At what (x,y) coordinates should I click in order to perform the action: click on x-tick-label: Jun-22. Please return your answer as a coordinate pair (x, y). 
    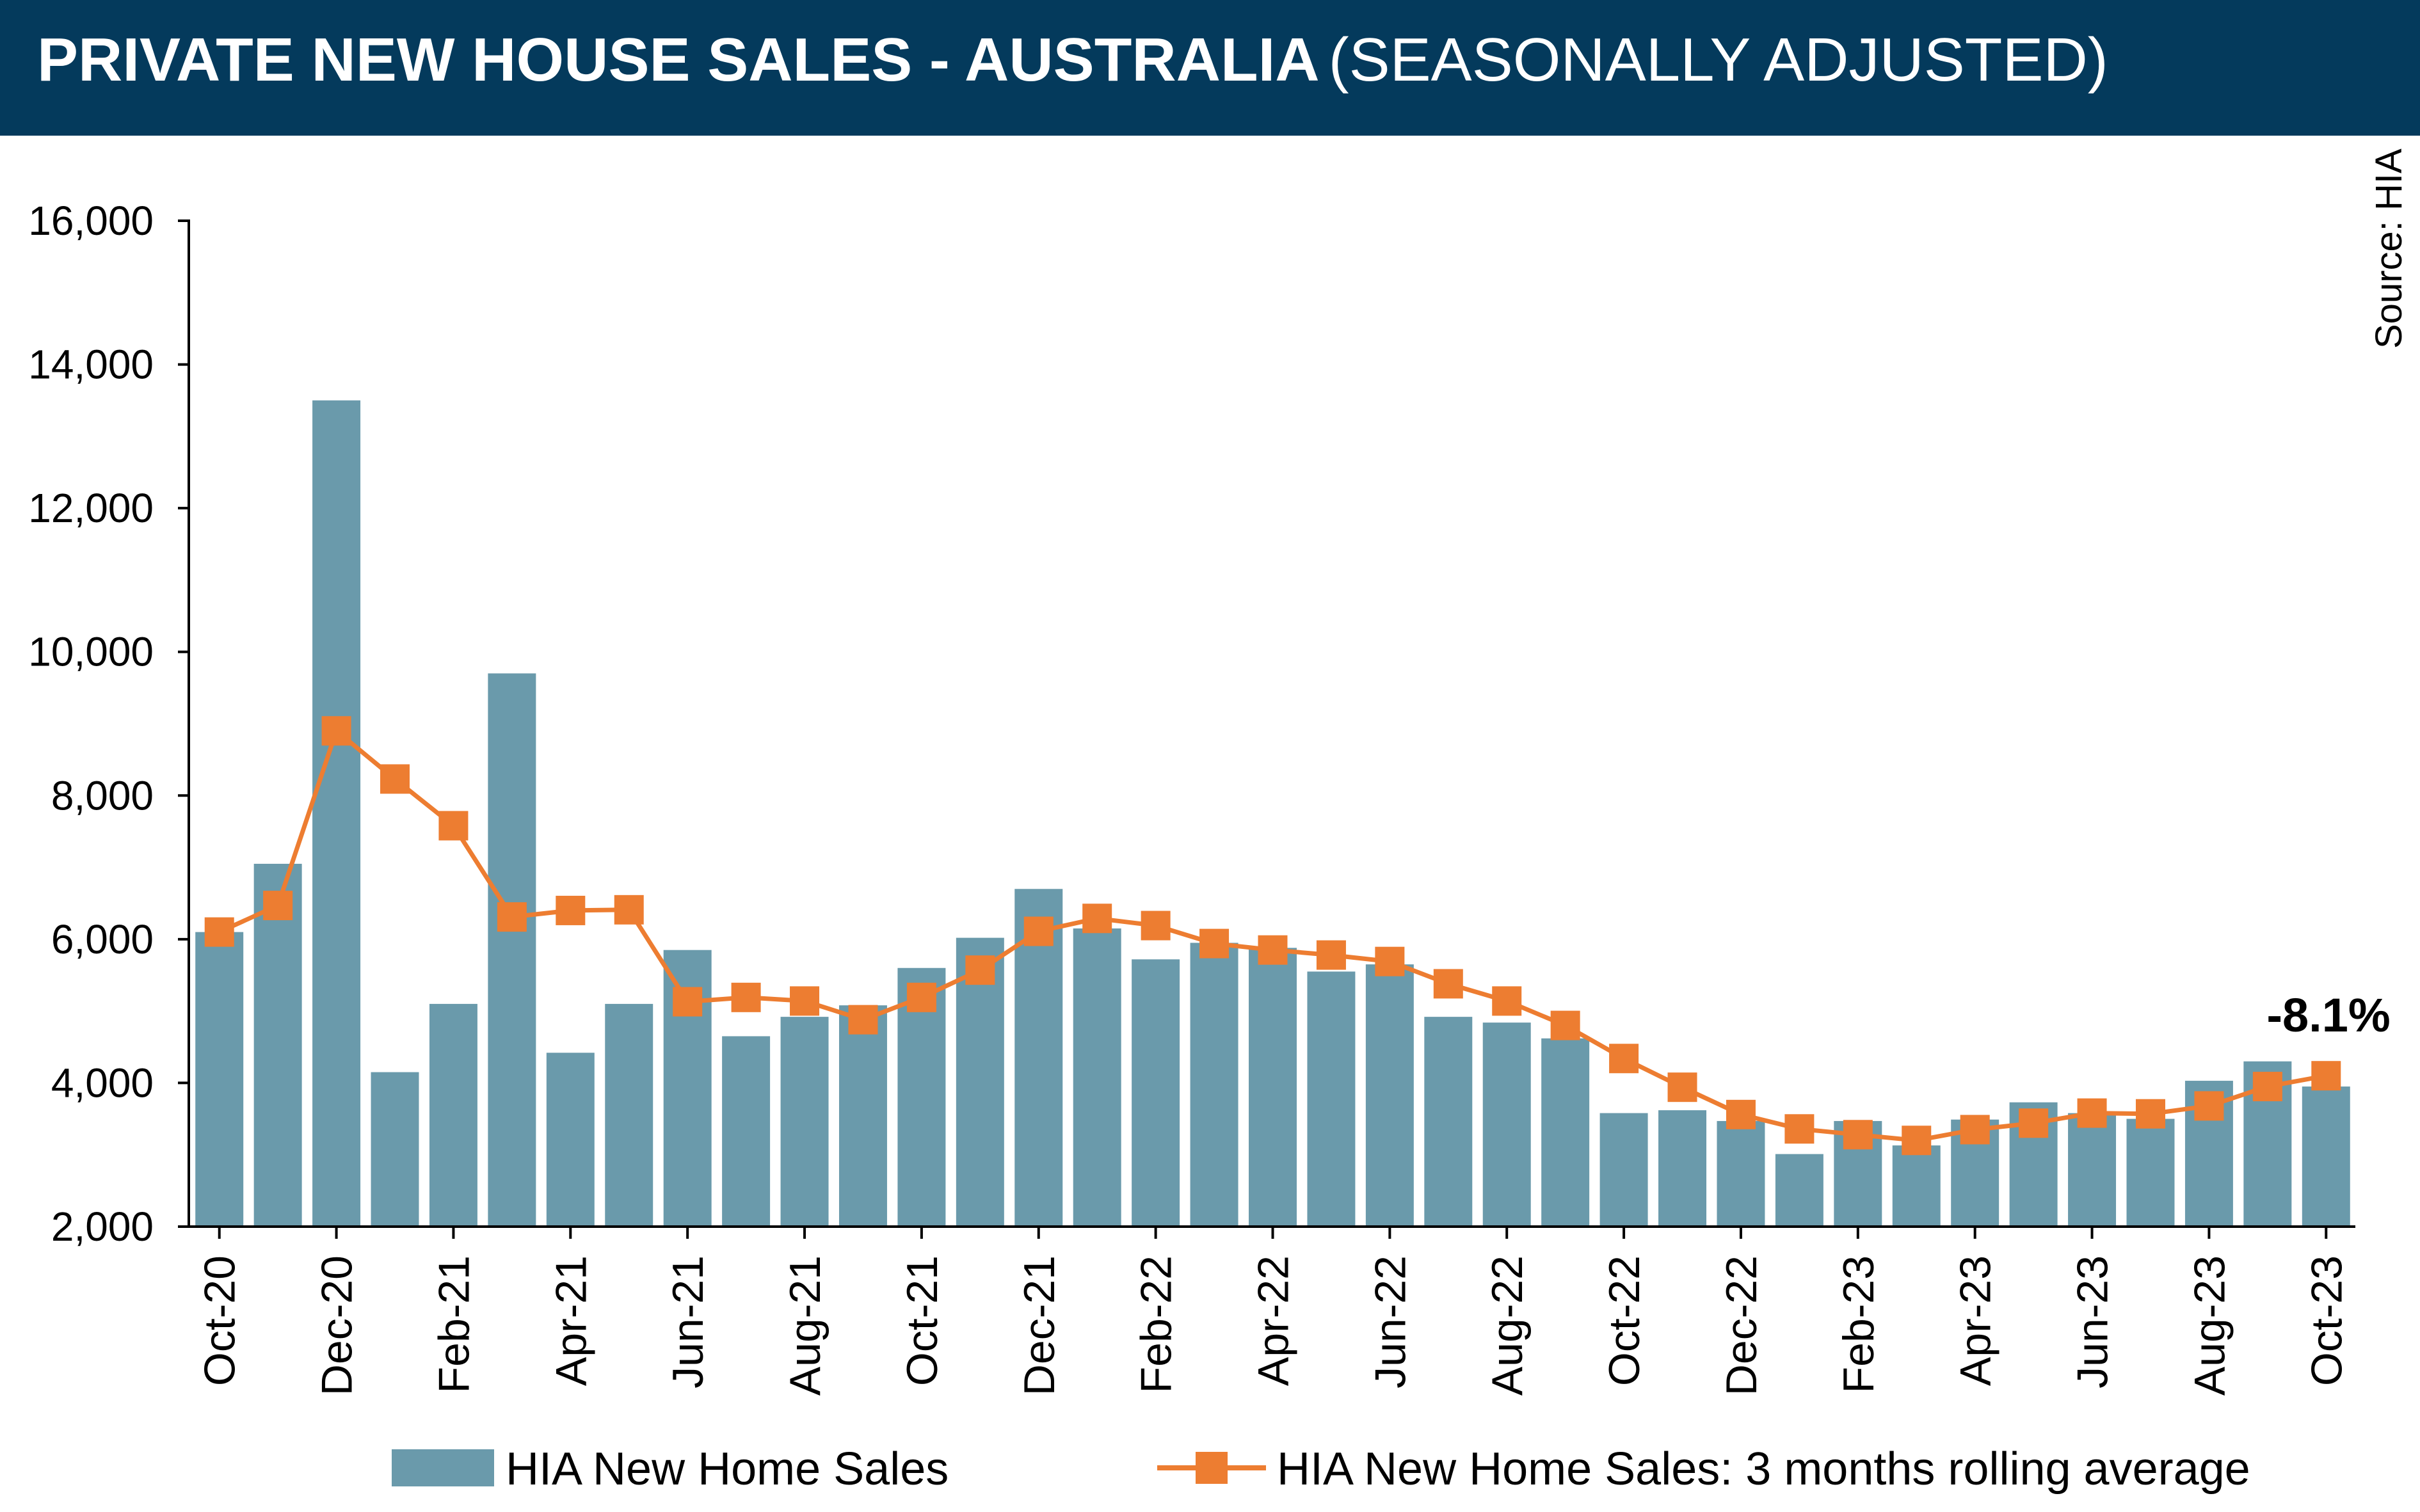
    Looking at the image, I should click on (1390, 1322).